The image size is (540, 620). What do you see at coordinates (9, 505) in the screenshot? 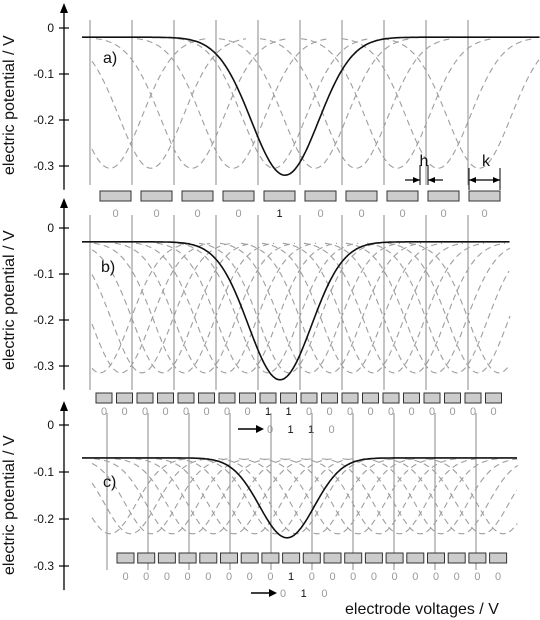
I see `y-axis-label-c: electric potential / V` at bounding box center [9, 505].